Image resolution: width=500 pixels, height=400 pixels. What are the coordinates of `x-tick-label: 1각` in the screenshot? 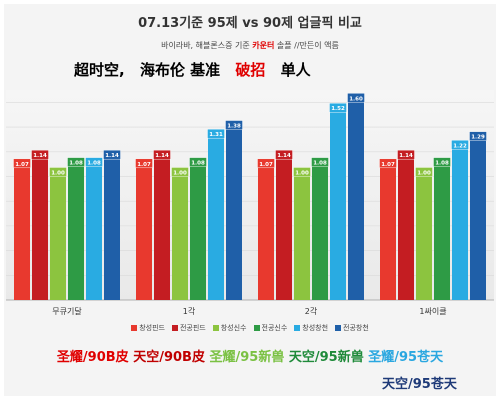 It's located at (189, 311).